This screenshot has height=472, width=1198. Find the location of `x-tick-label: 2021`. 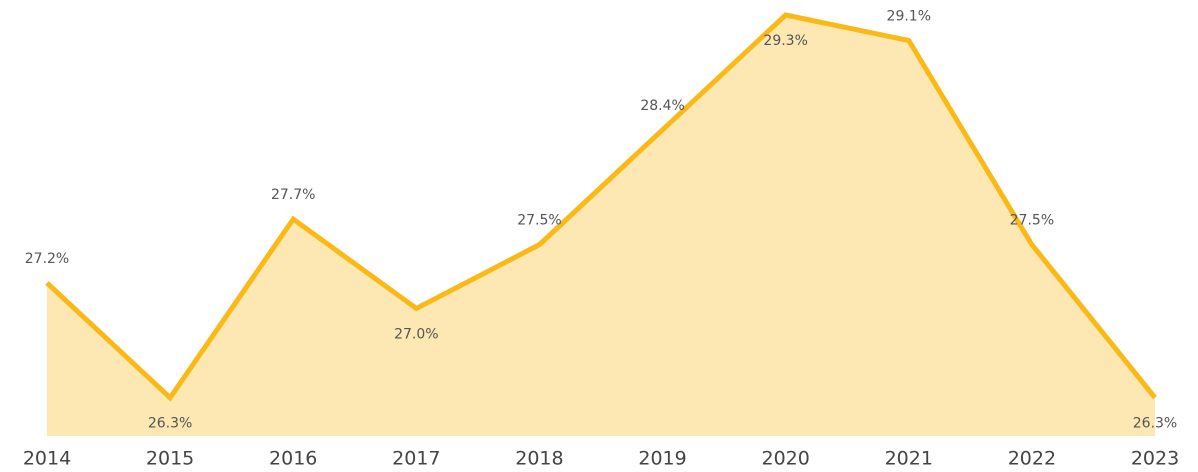

x-tick-label: 2021 is located at coordinates (909, 459).